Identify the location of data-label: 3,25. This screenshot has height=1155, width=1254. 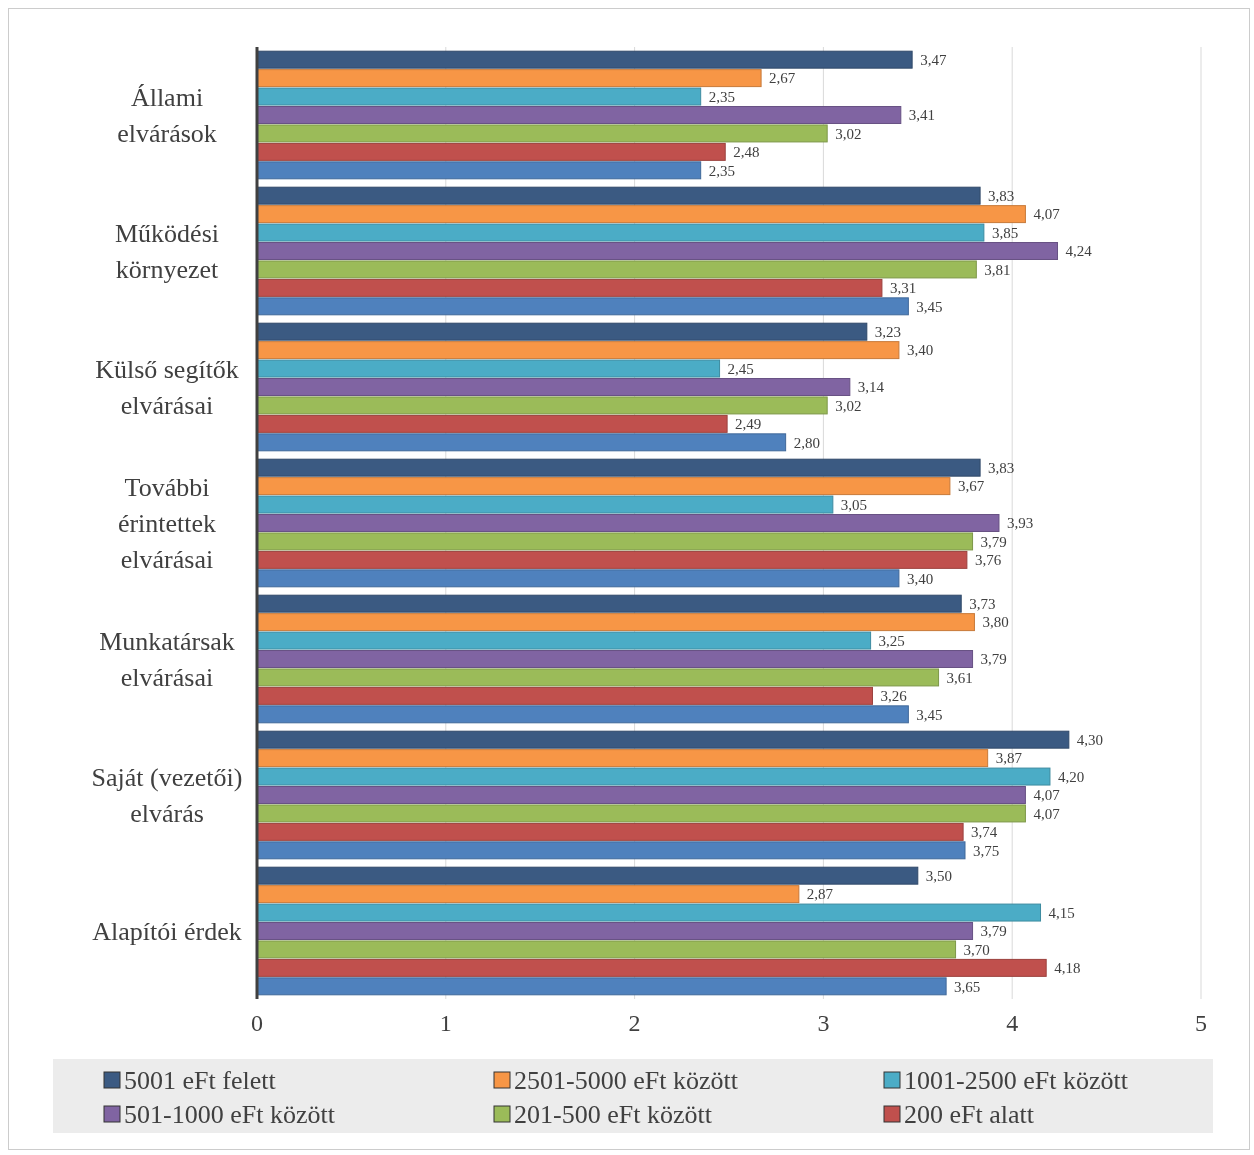
(891, 640).